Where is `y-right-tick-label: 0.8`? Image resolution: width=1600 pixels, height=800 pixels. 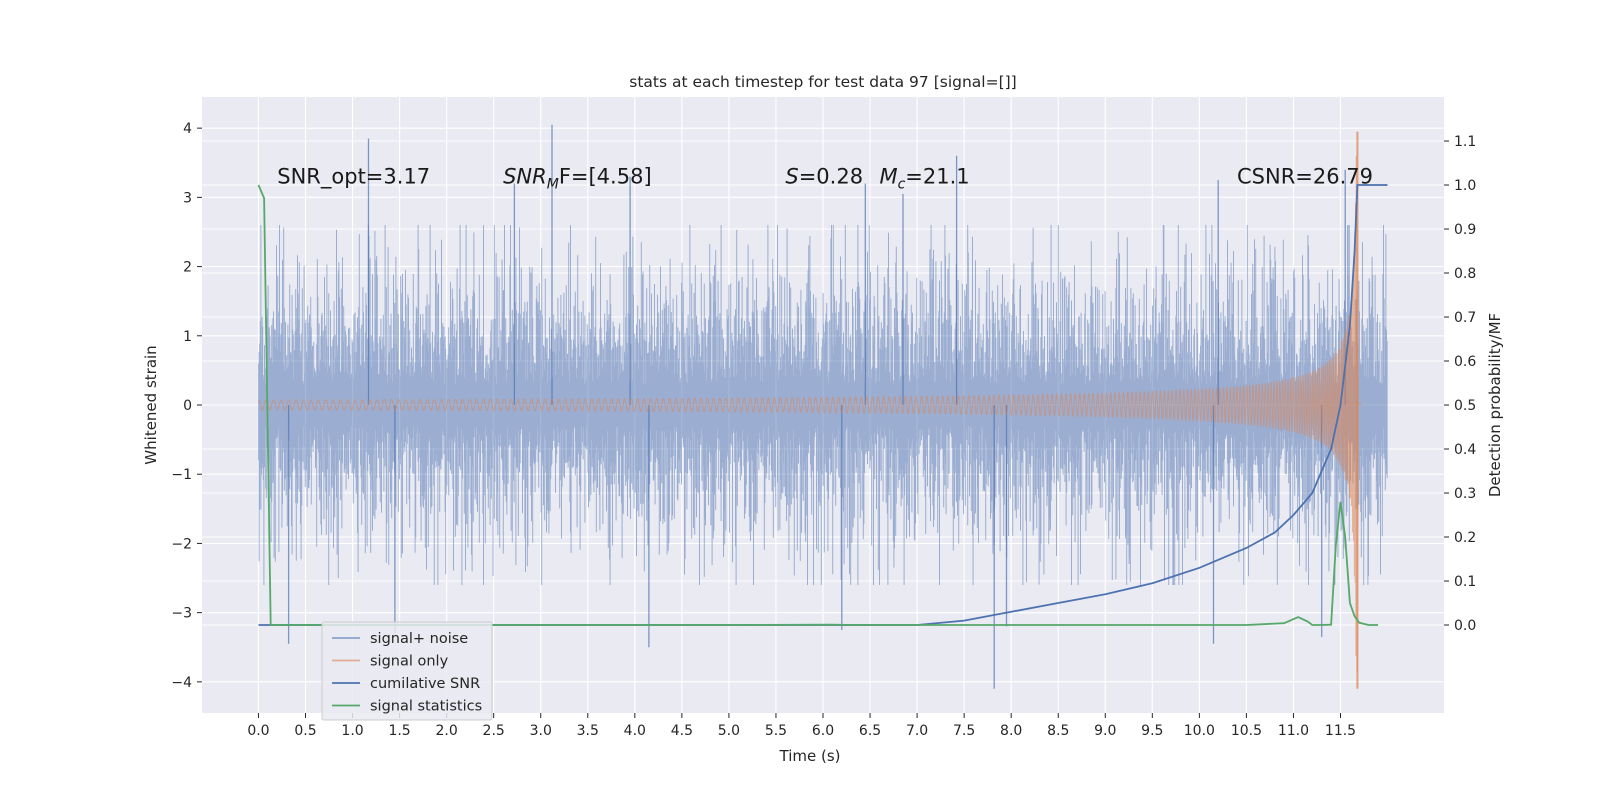 y-right-tick-label: 0.8 is located at coordinates (1465, 274).